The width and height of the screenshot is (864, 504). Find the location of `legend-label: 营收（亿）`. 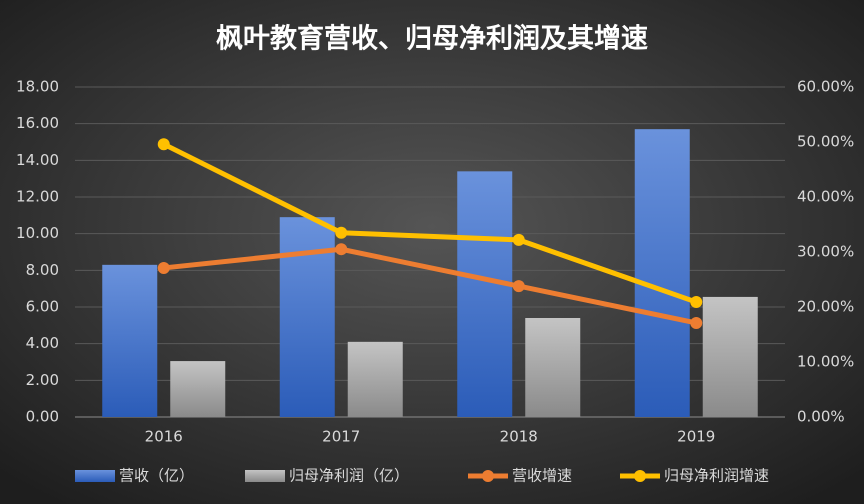

legend-label: 营收（亿） is located at coordinates (156, 476).